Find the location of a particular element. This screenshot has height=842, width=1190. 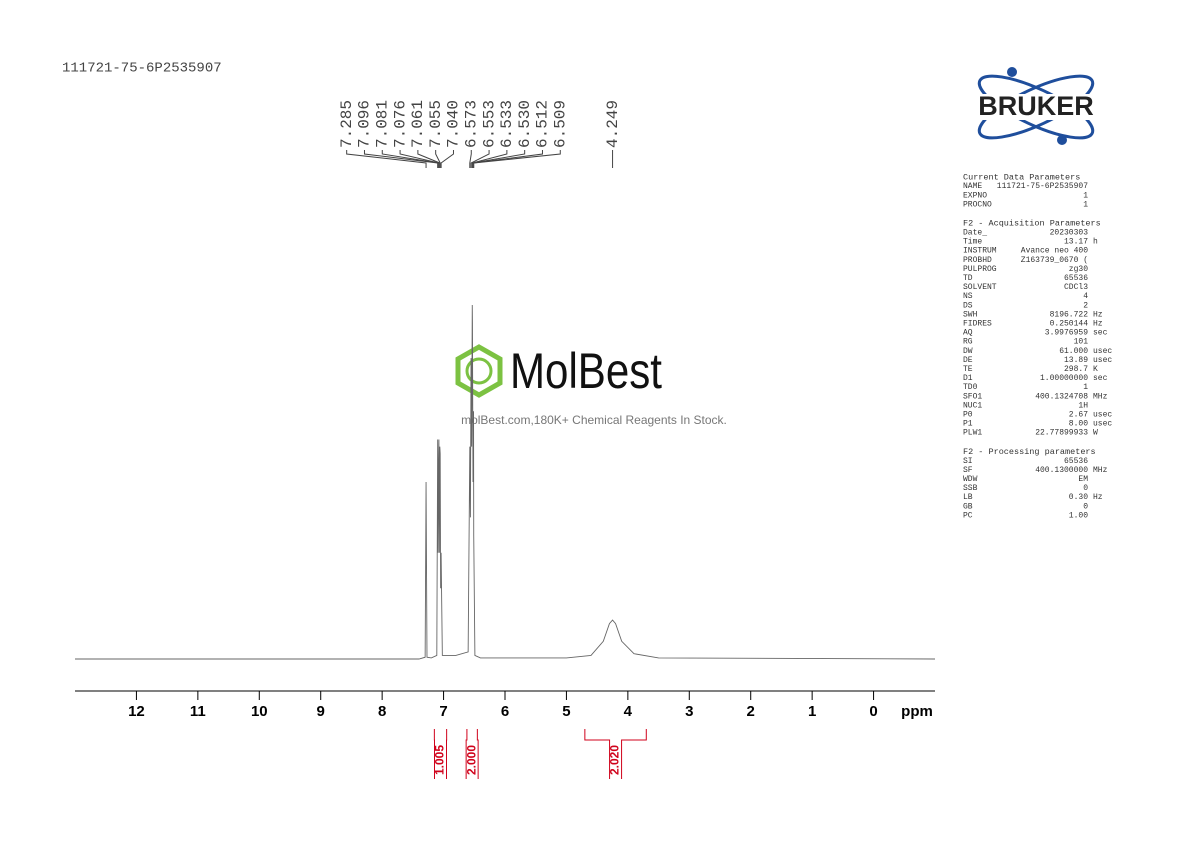

x-tick-label: 8 is located at coordinates (382, 711).